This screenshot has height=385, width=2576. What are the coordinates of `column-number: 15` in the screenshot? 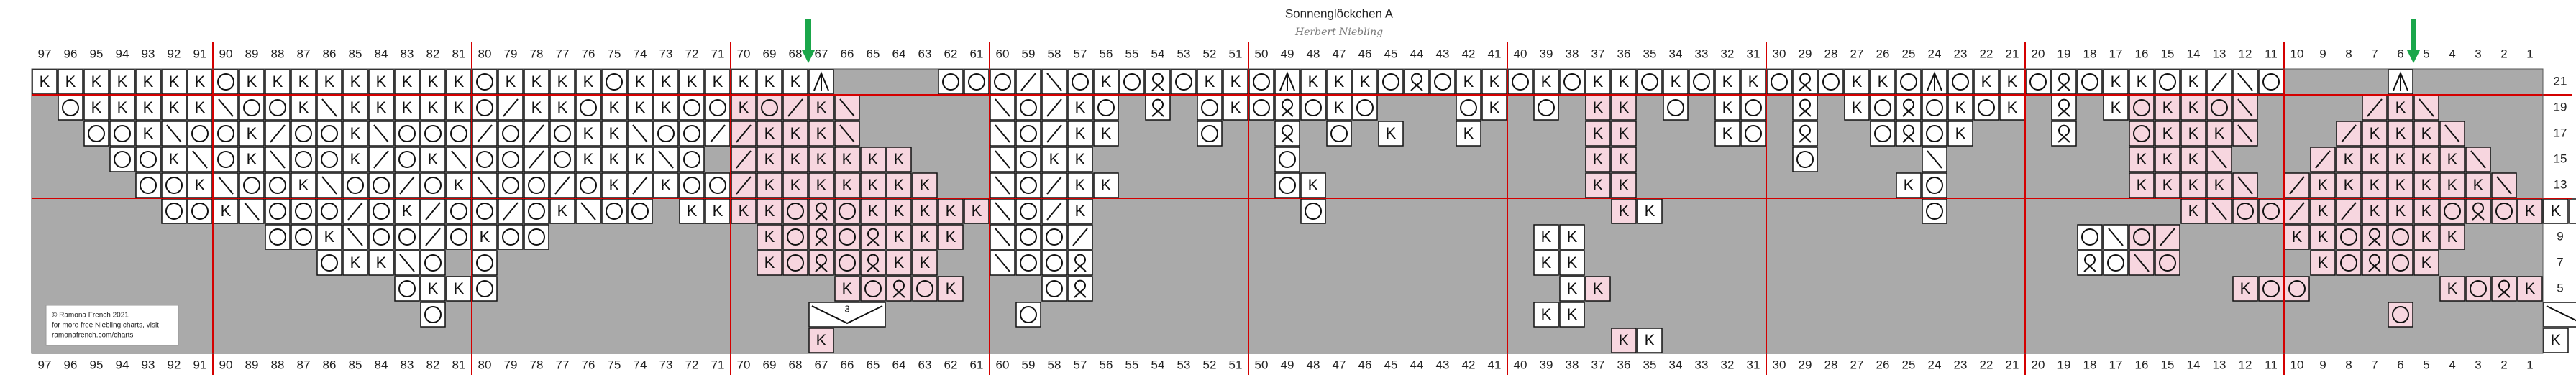 It's located at (2168, 53).